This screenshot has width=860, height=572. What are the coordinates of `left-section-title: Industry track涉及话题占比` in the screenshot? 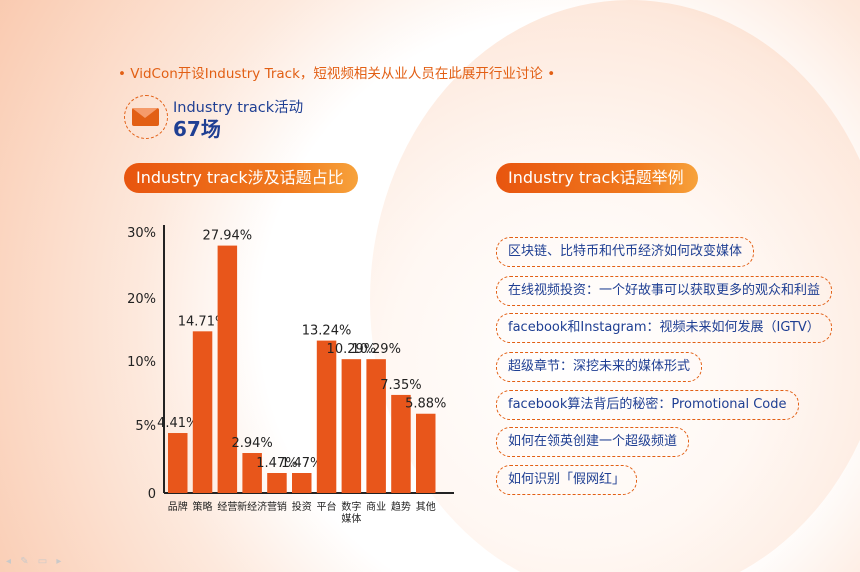 It's located at (241, 178).